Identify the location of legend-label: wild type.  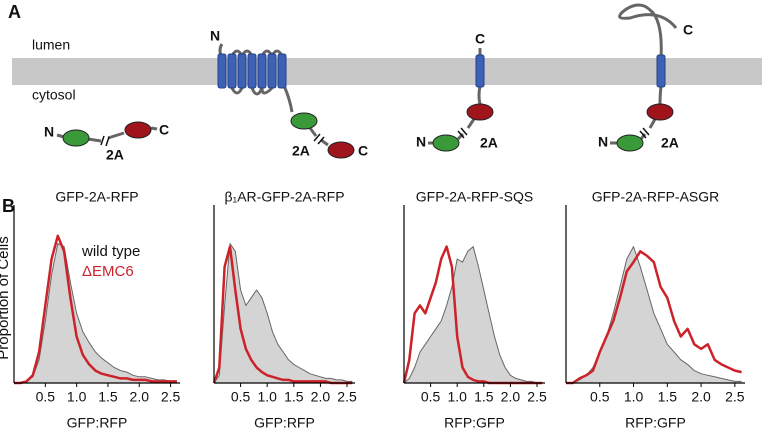
(110, 251).